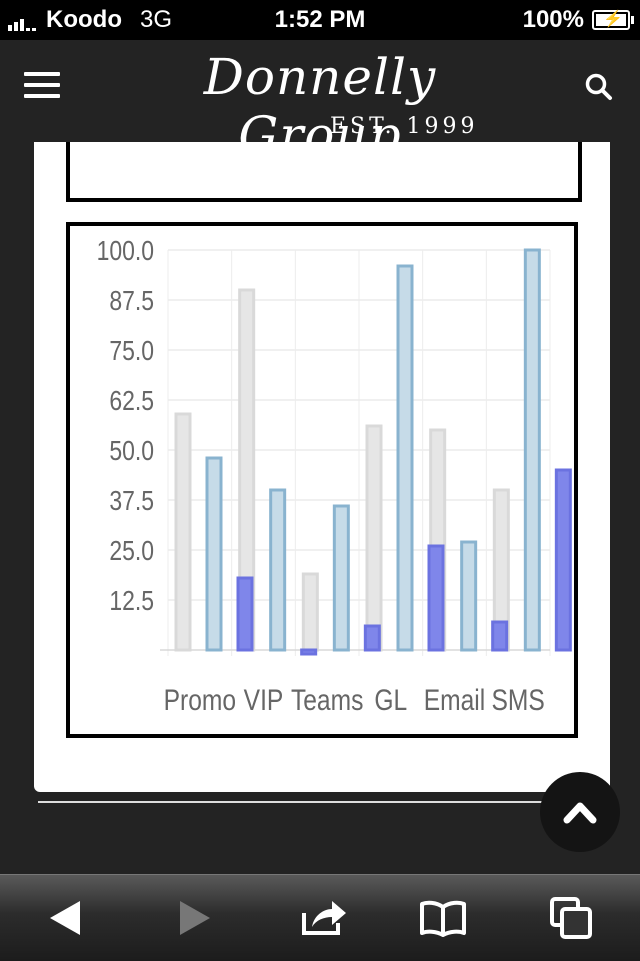 This screenshot has width=640, height=961. I want to click on previous-chart-box, so click(324, 172).